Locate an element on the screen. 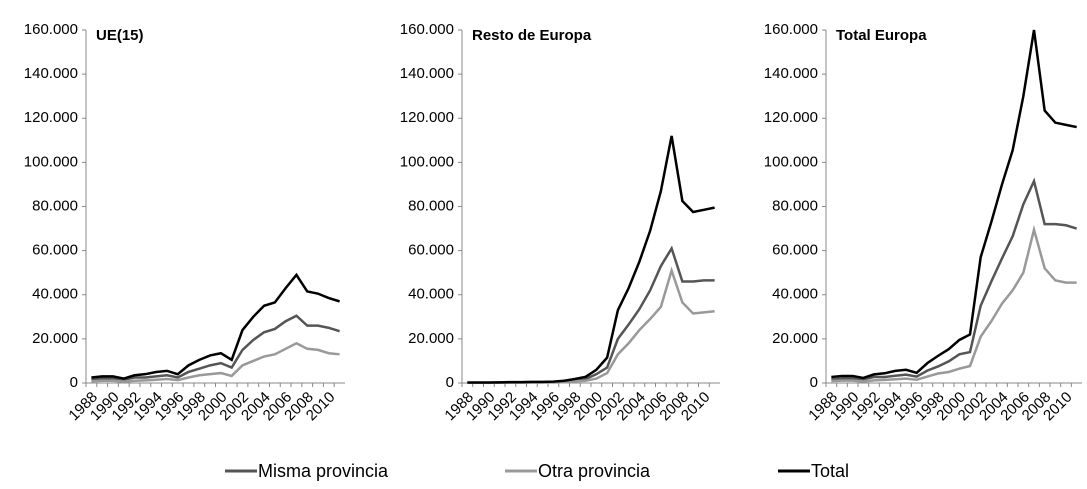 The image size is (1087, 489). chart-title: UE(15) is located at coordinates (120, 35).